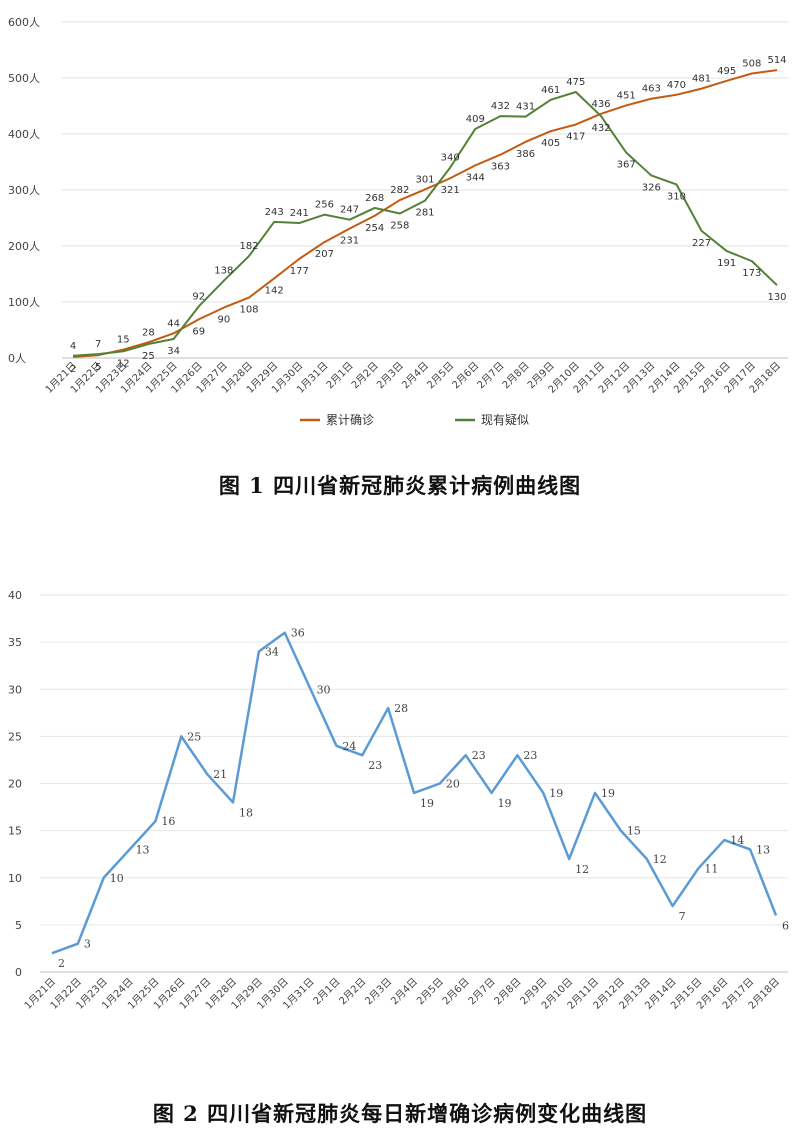 Image resolution: width=800 pixels, height=1141 pixels. What do you see at coordinates (18, 972) in the screenshot?
I see `y-tick-label: 0` at bounding box center [18, 972].